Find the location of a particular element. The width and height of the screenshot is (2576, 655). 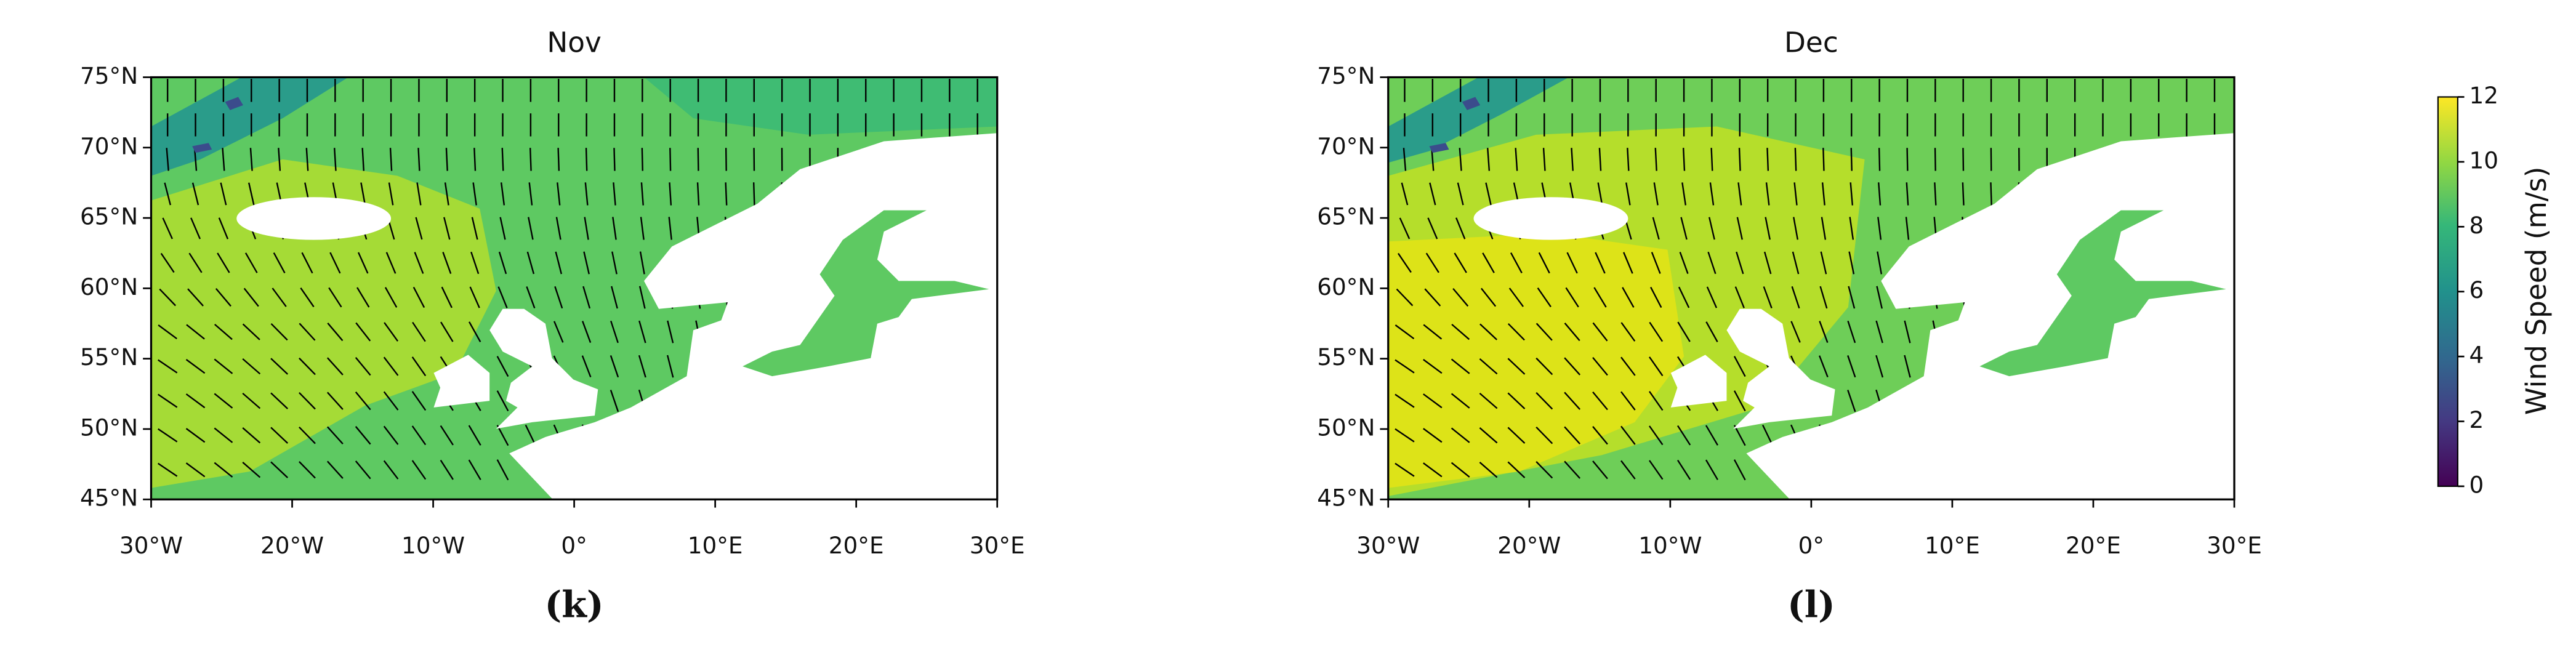

panel-caption: (l) is located at coordinates (1811, 604).